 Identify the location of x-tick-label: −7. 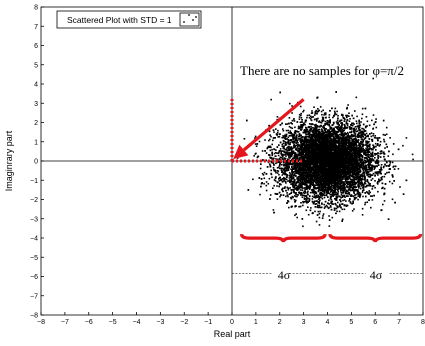
(65, 322).